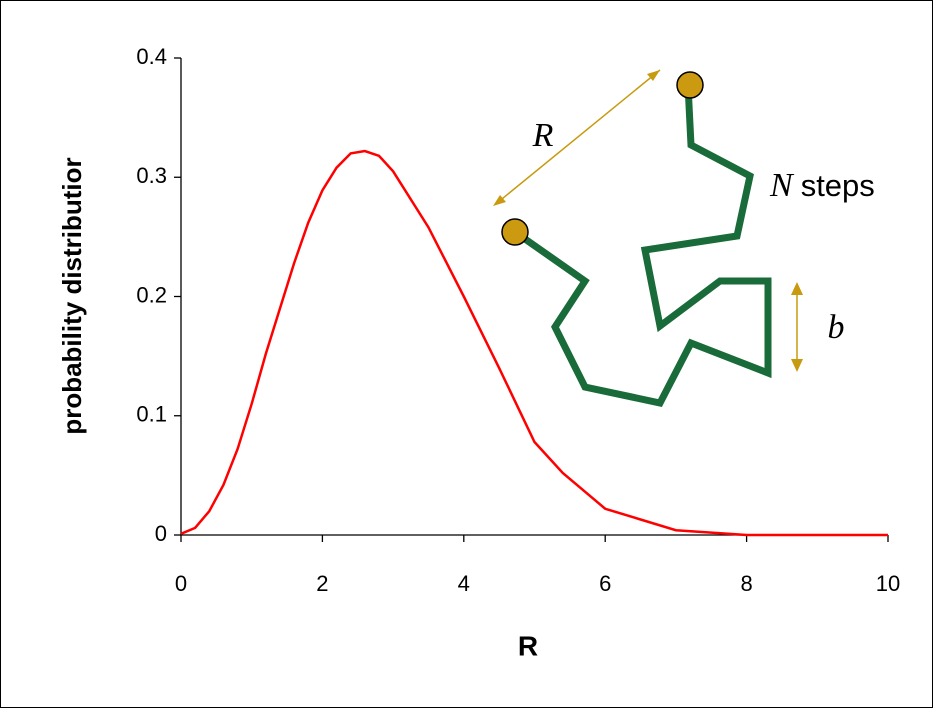  Describe the element at coordinates (642, 245) in the screenshot. I see `chain` at that location.